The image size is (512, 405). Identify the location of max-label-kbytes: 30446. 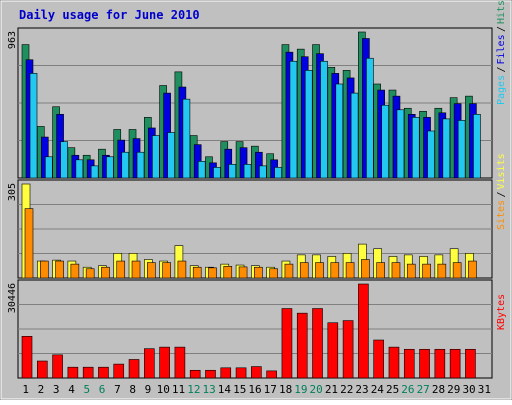
(12, 298).